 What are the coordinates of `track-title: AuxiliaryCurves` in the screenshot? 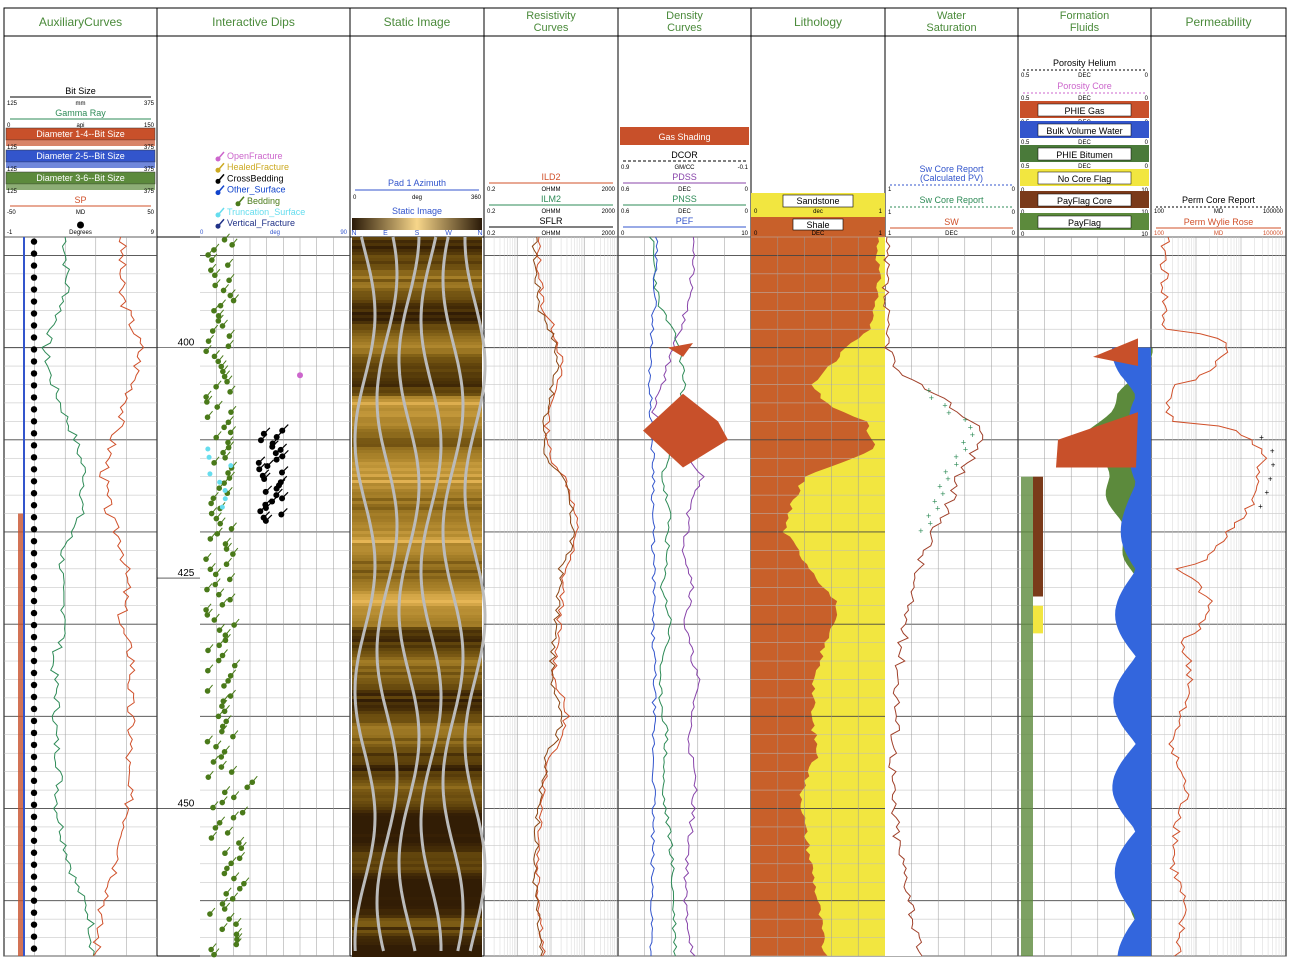 It's located at (80, 22).